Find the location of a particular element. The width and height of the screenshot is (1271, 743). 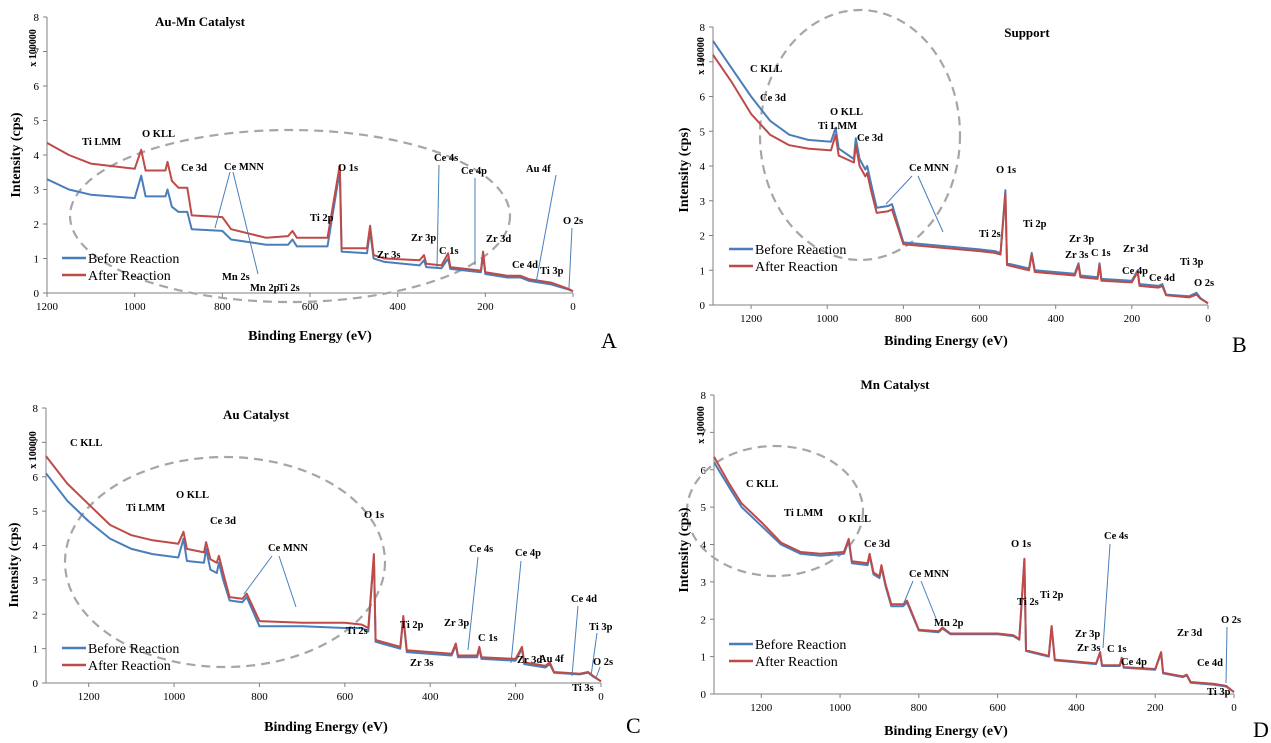

y-tick-label: 6 is located at coordinates (704, 471).